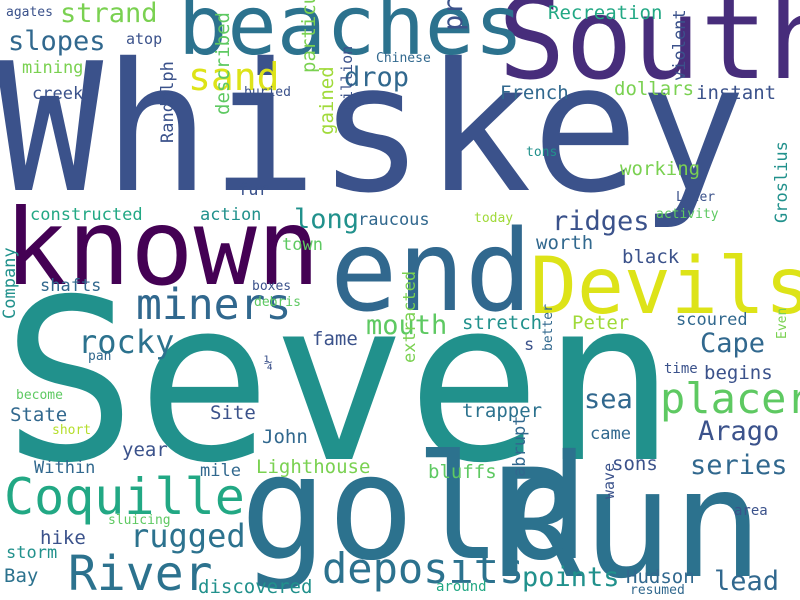 This screenshot has width=800, height=600. I want to click on word-known: known, so click(162, 248).